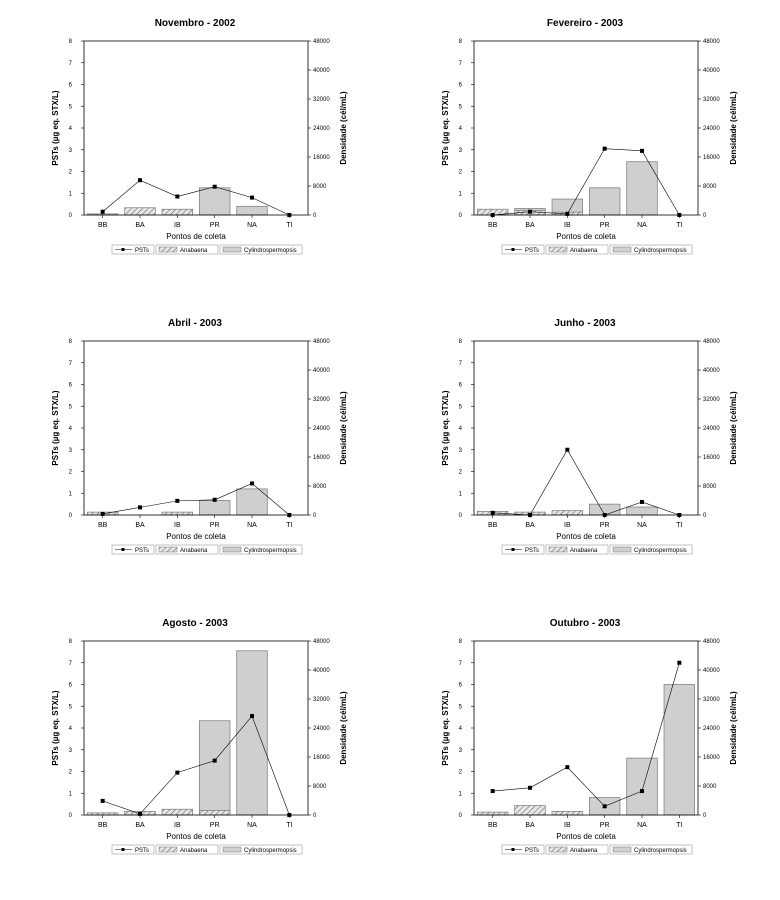 The image size is (780, 900). Describe the element at coordinates (195, 623) in the screenshot. I see `chart-title: Agosto - 2003` at that location.